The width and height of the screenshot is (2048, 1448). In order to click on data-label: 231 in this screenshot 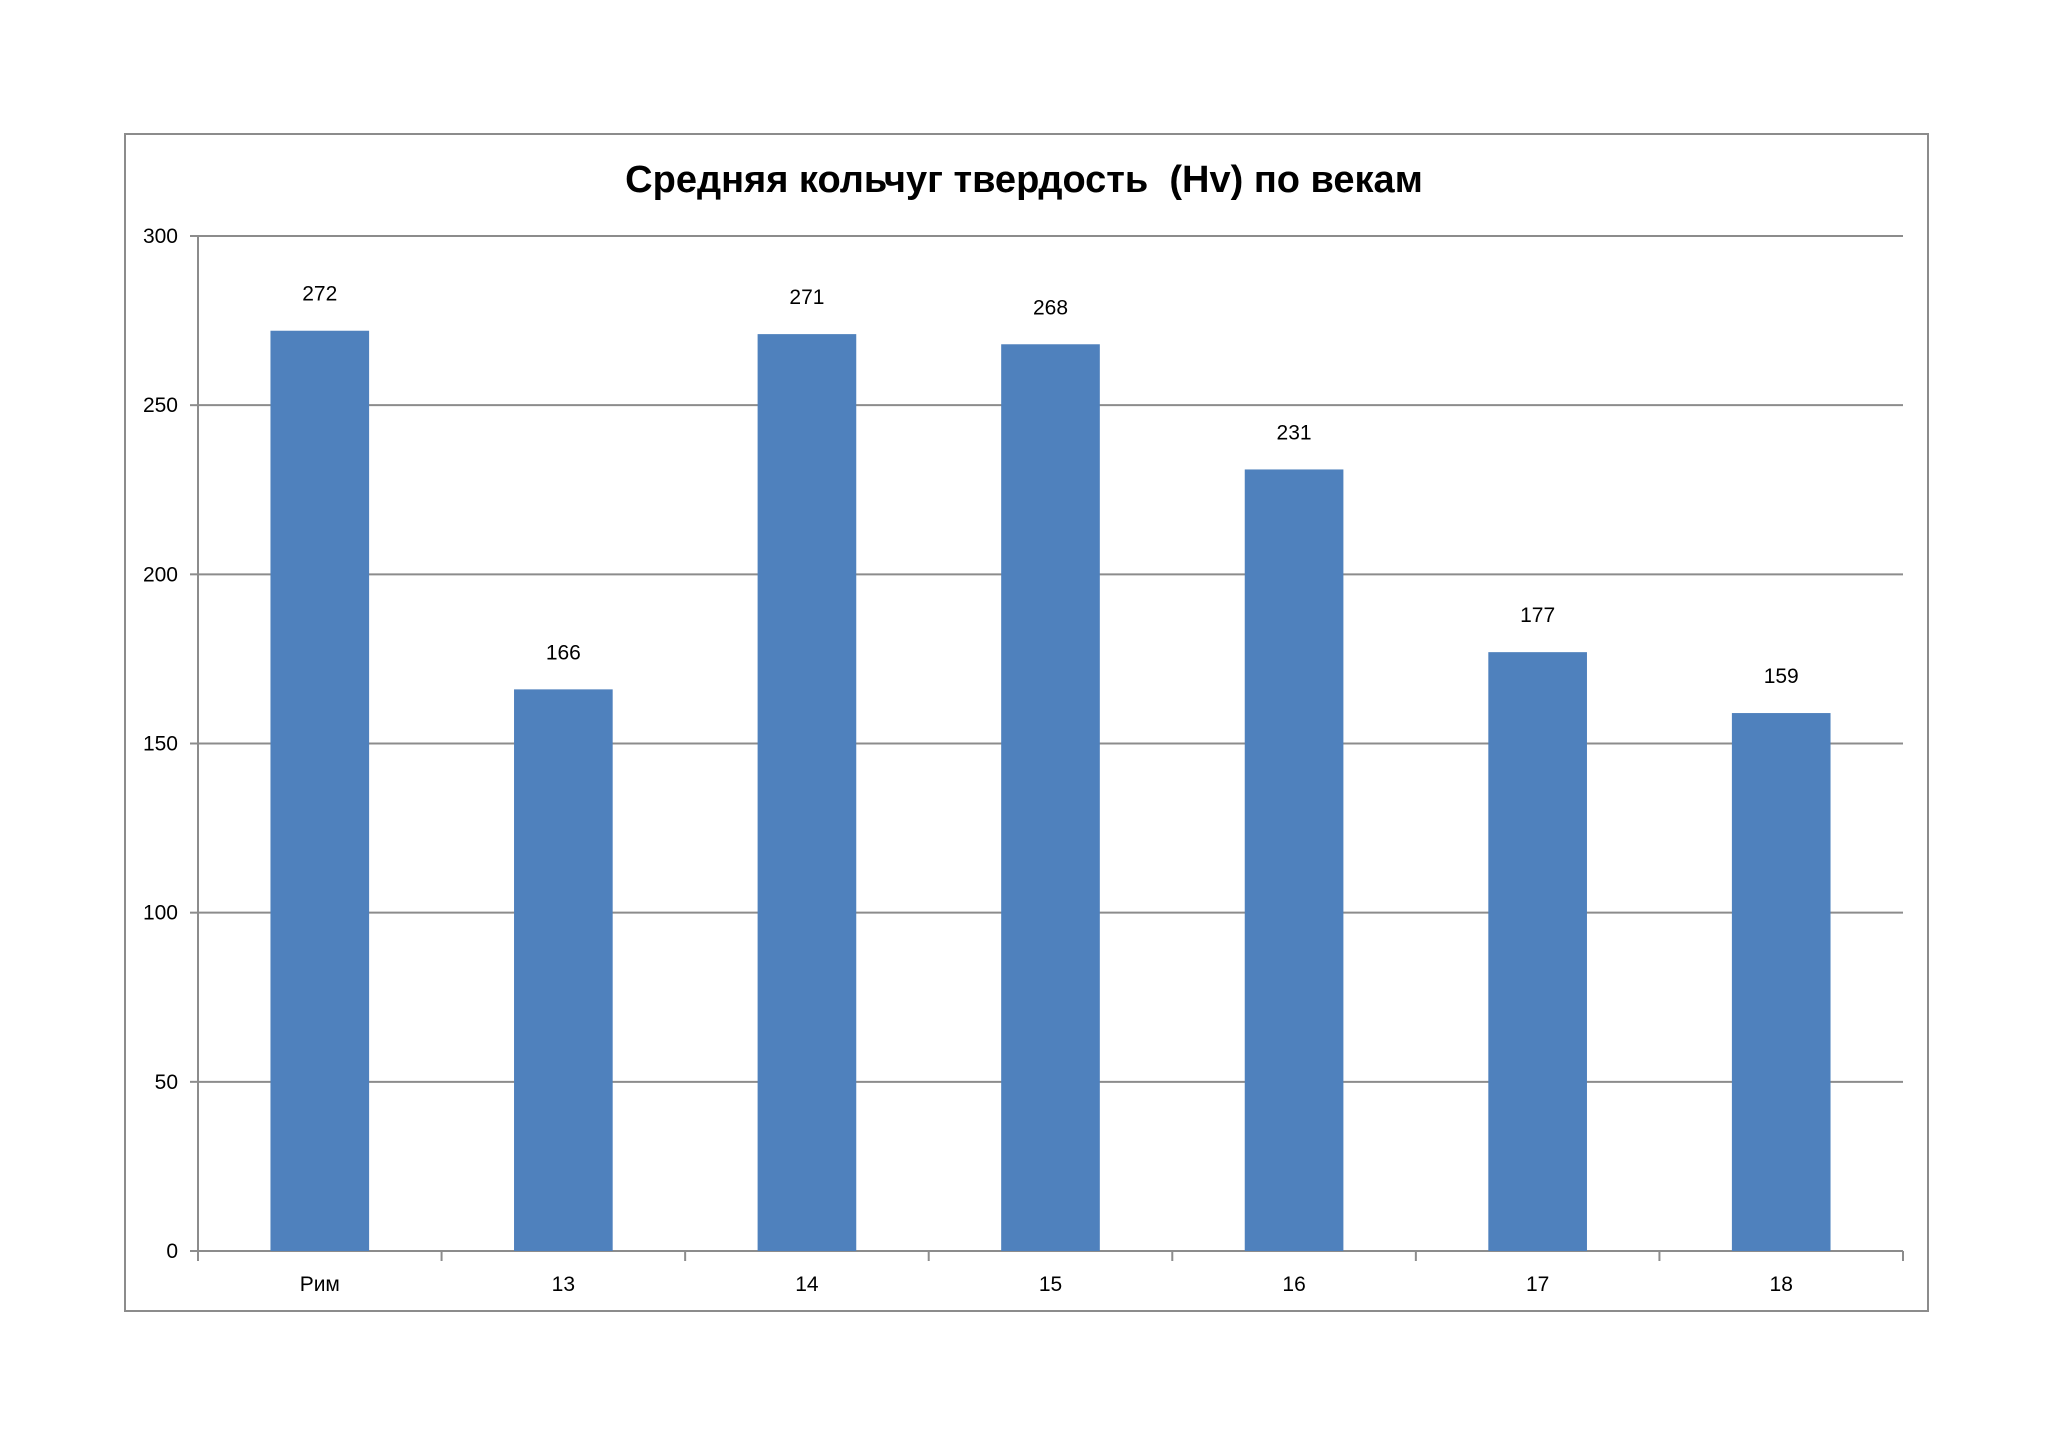, I will do `click(1294, 432)`.